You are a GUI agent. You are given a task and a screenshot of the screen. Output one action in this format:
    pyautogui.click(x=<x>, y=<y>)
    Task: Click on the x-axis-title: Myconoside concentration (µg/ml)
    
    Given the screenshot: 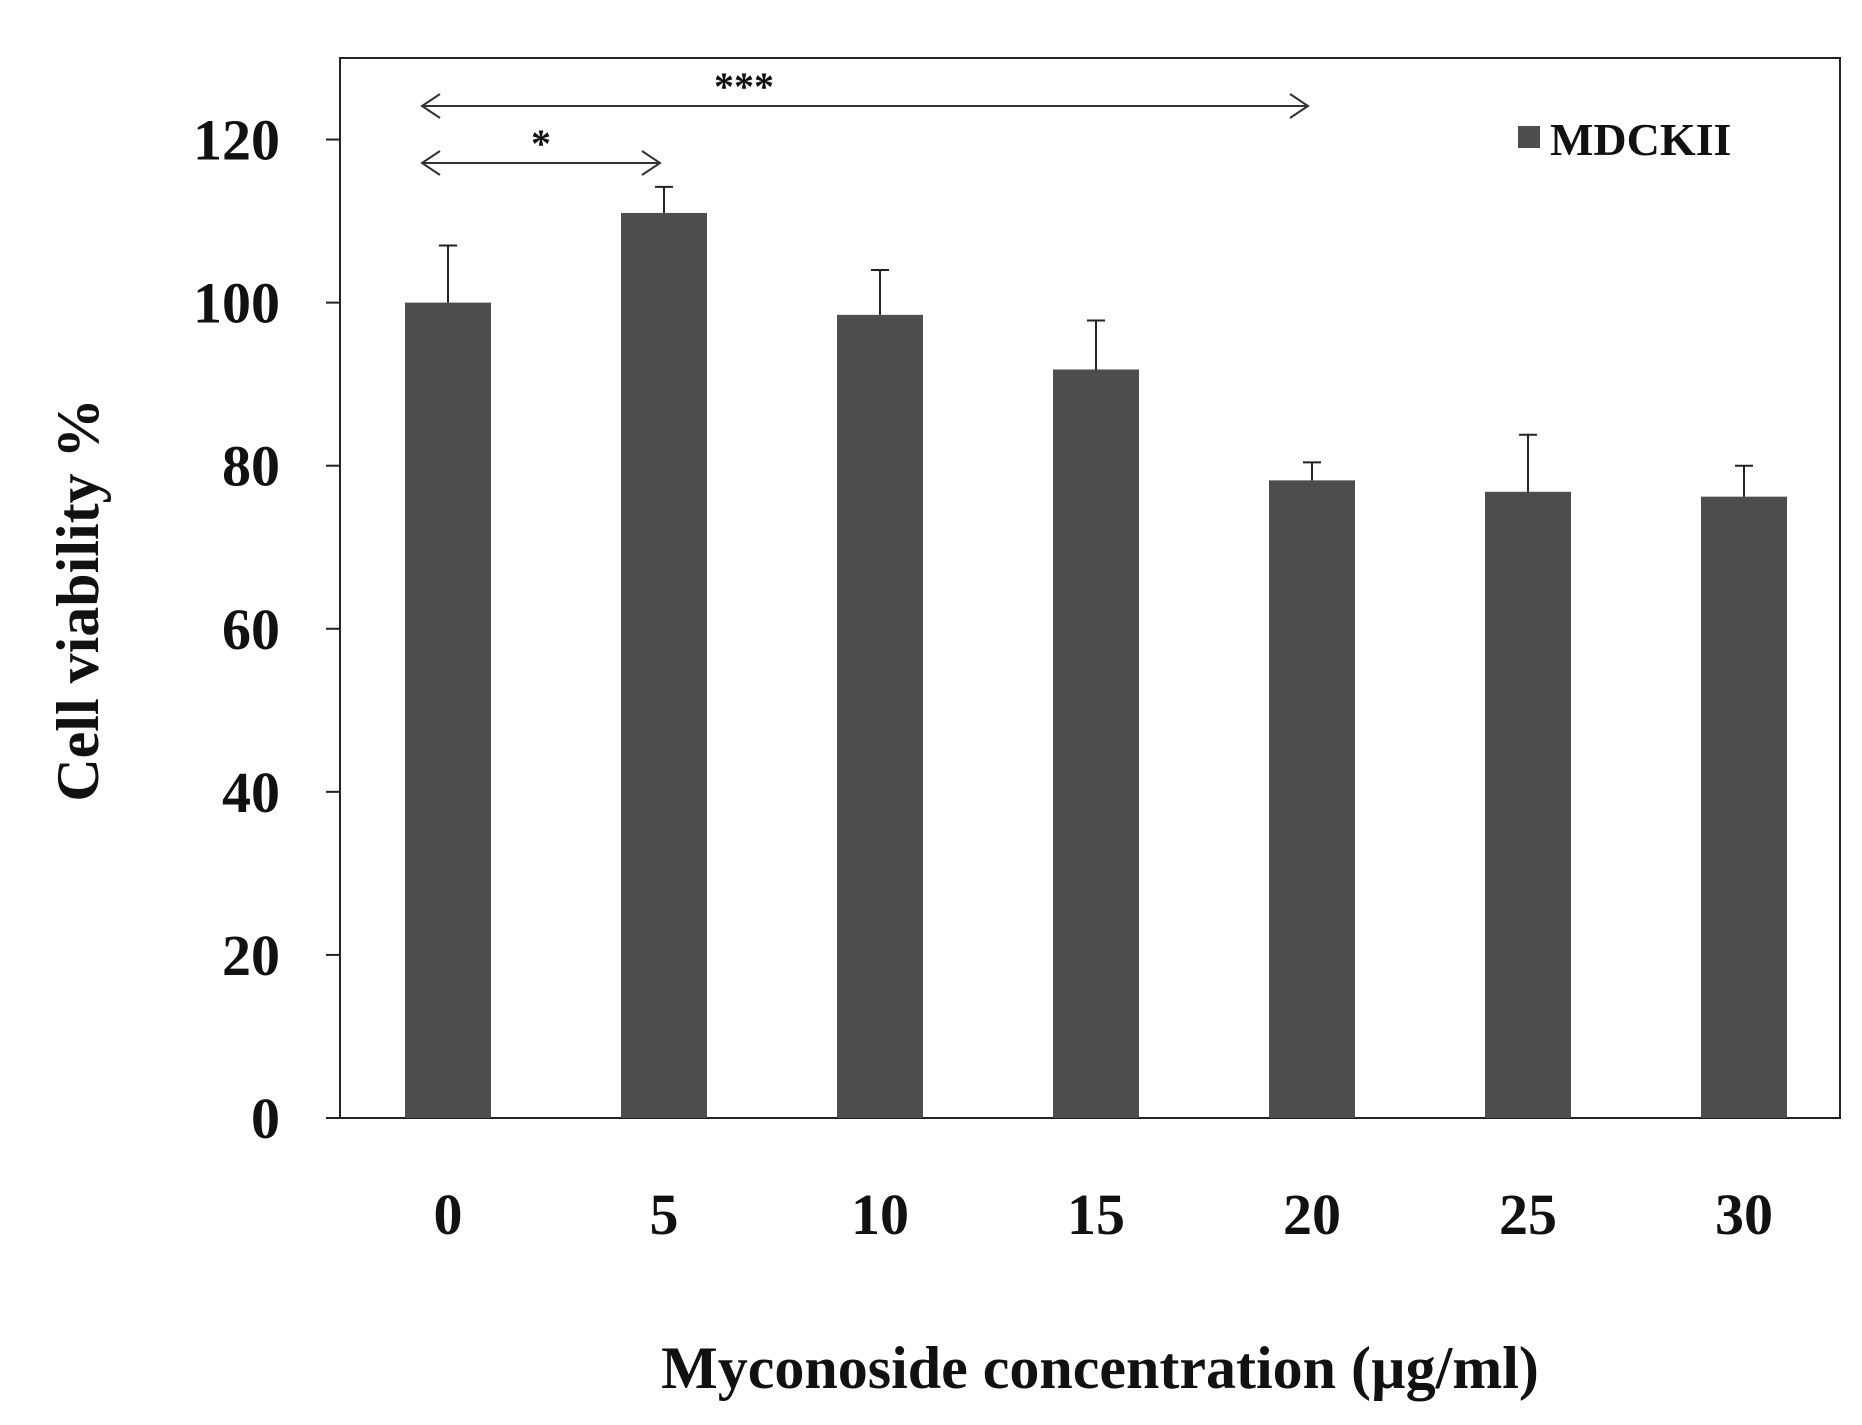 What is the action you would take?
    pyautogui.click(x=1100, y=1368)
    